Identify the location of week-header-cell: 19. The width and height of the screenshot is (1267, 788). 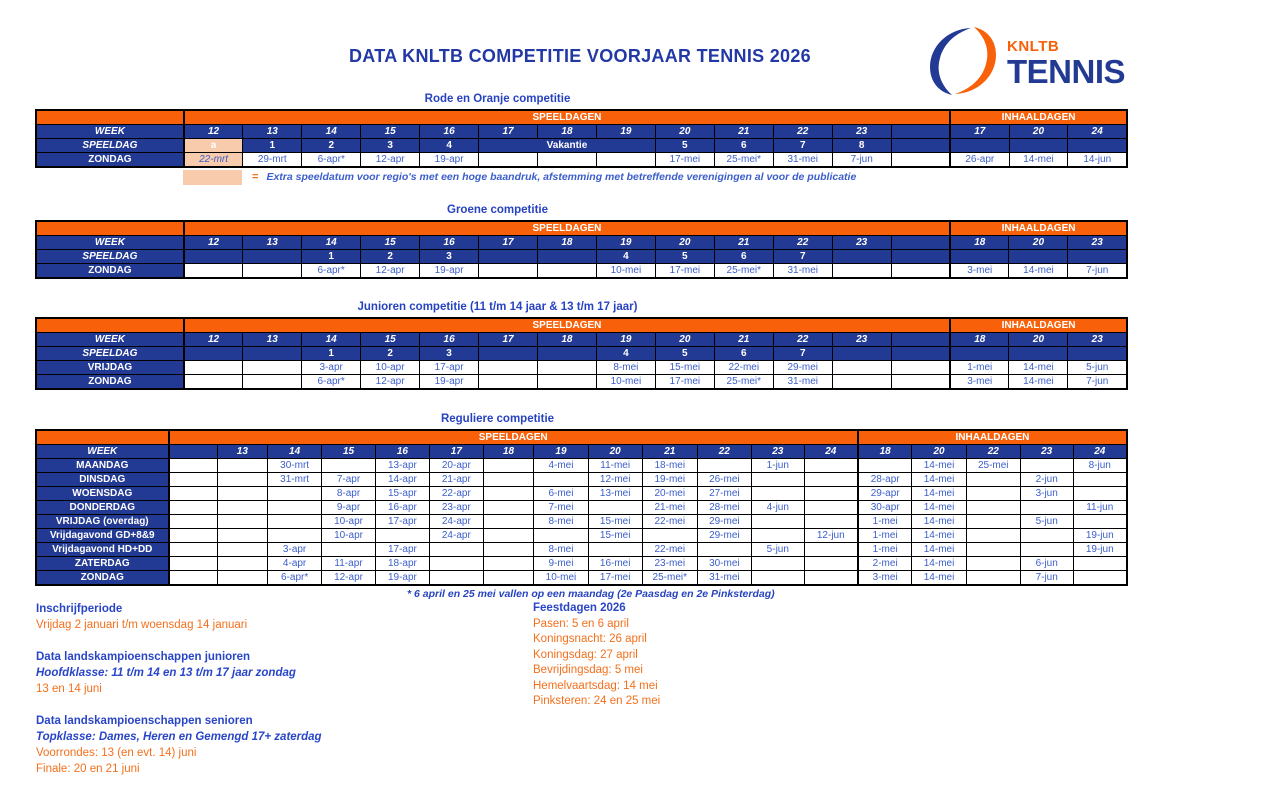
(625, 131).